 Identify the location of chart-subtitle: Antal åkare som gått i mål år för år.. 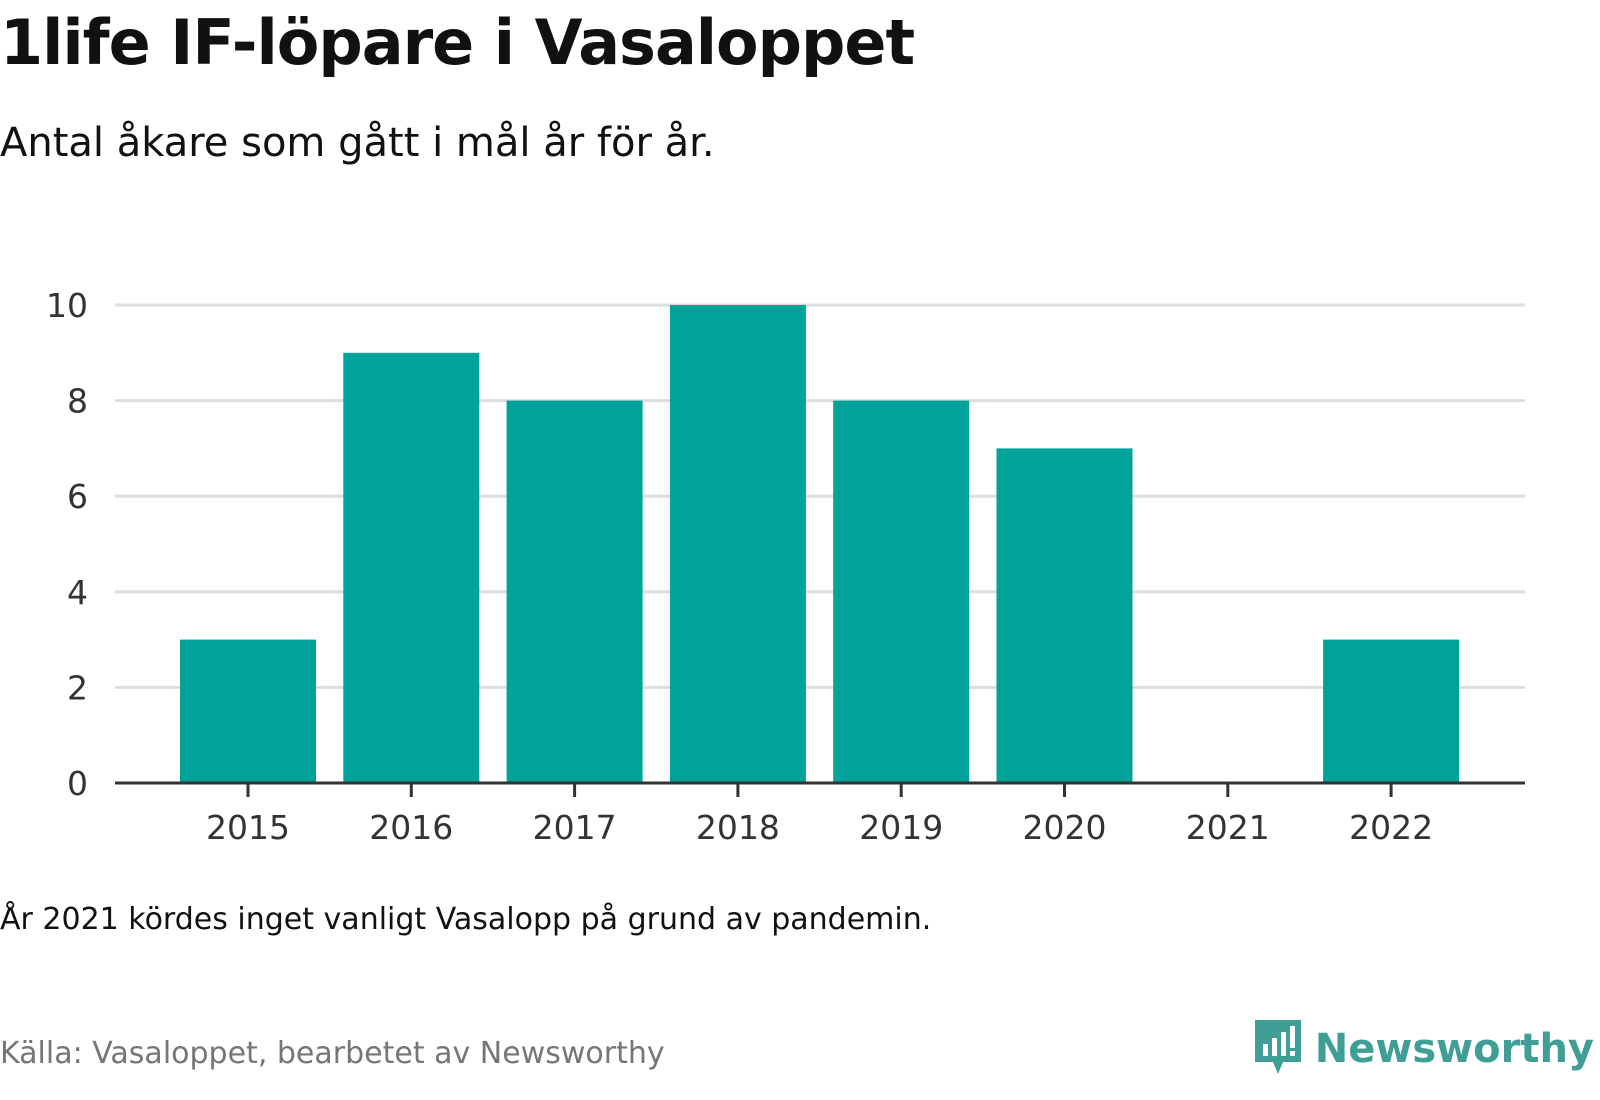
(357, 143).